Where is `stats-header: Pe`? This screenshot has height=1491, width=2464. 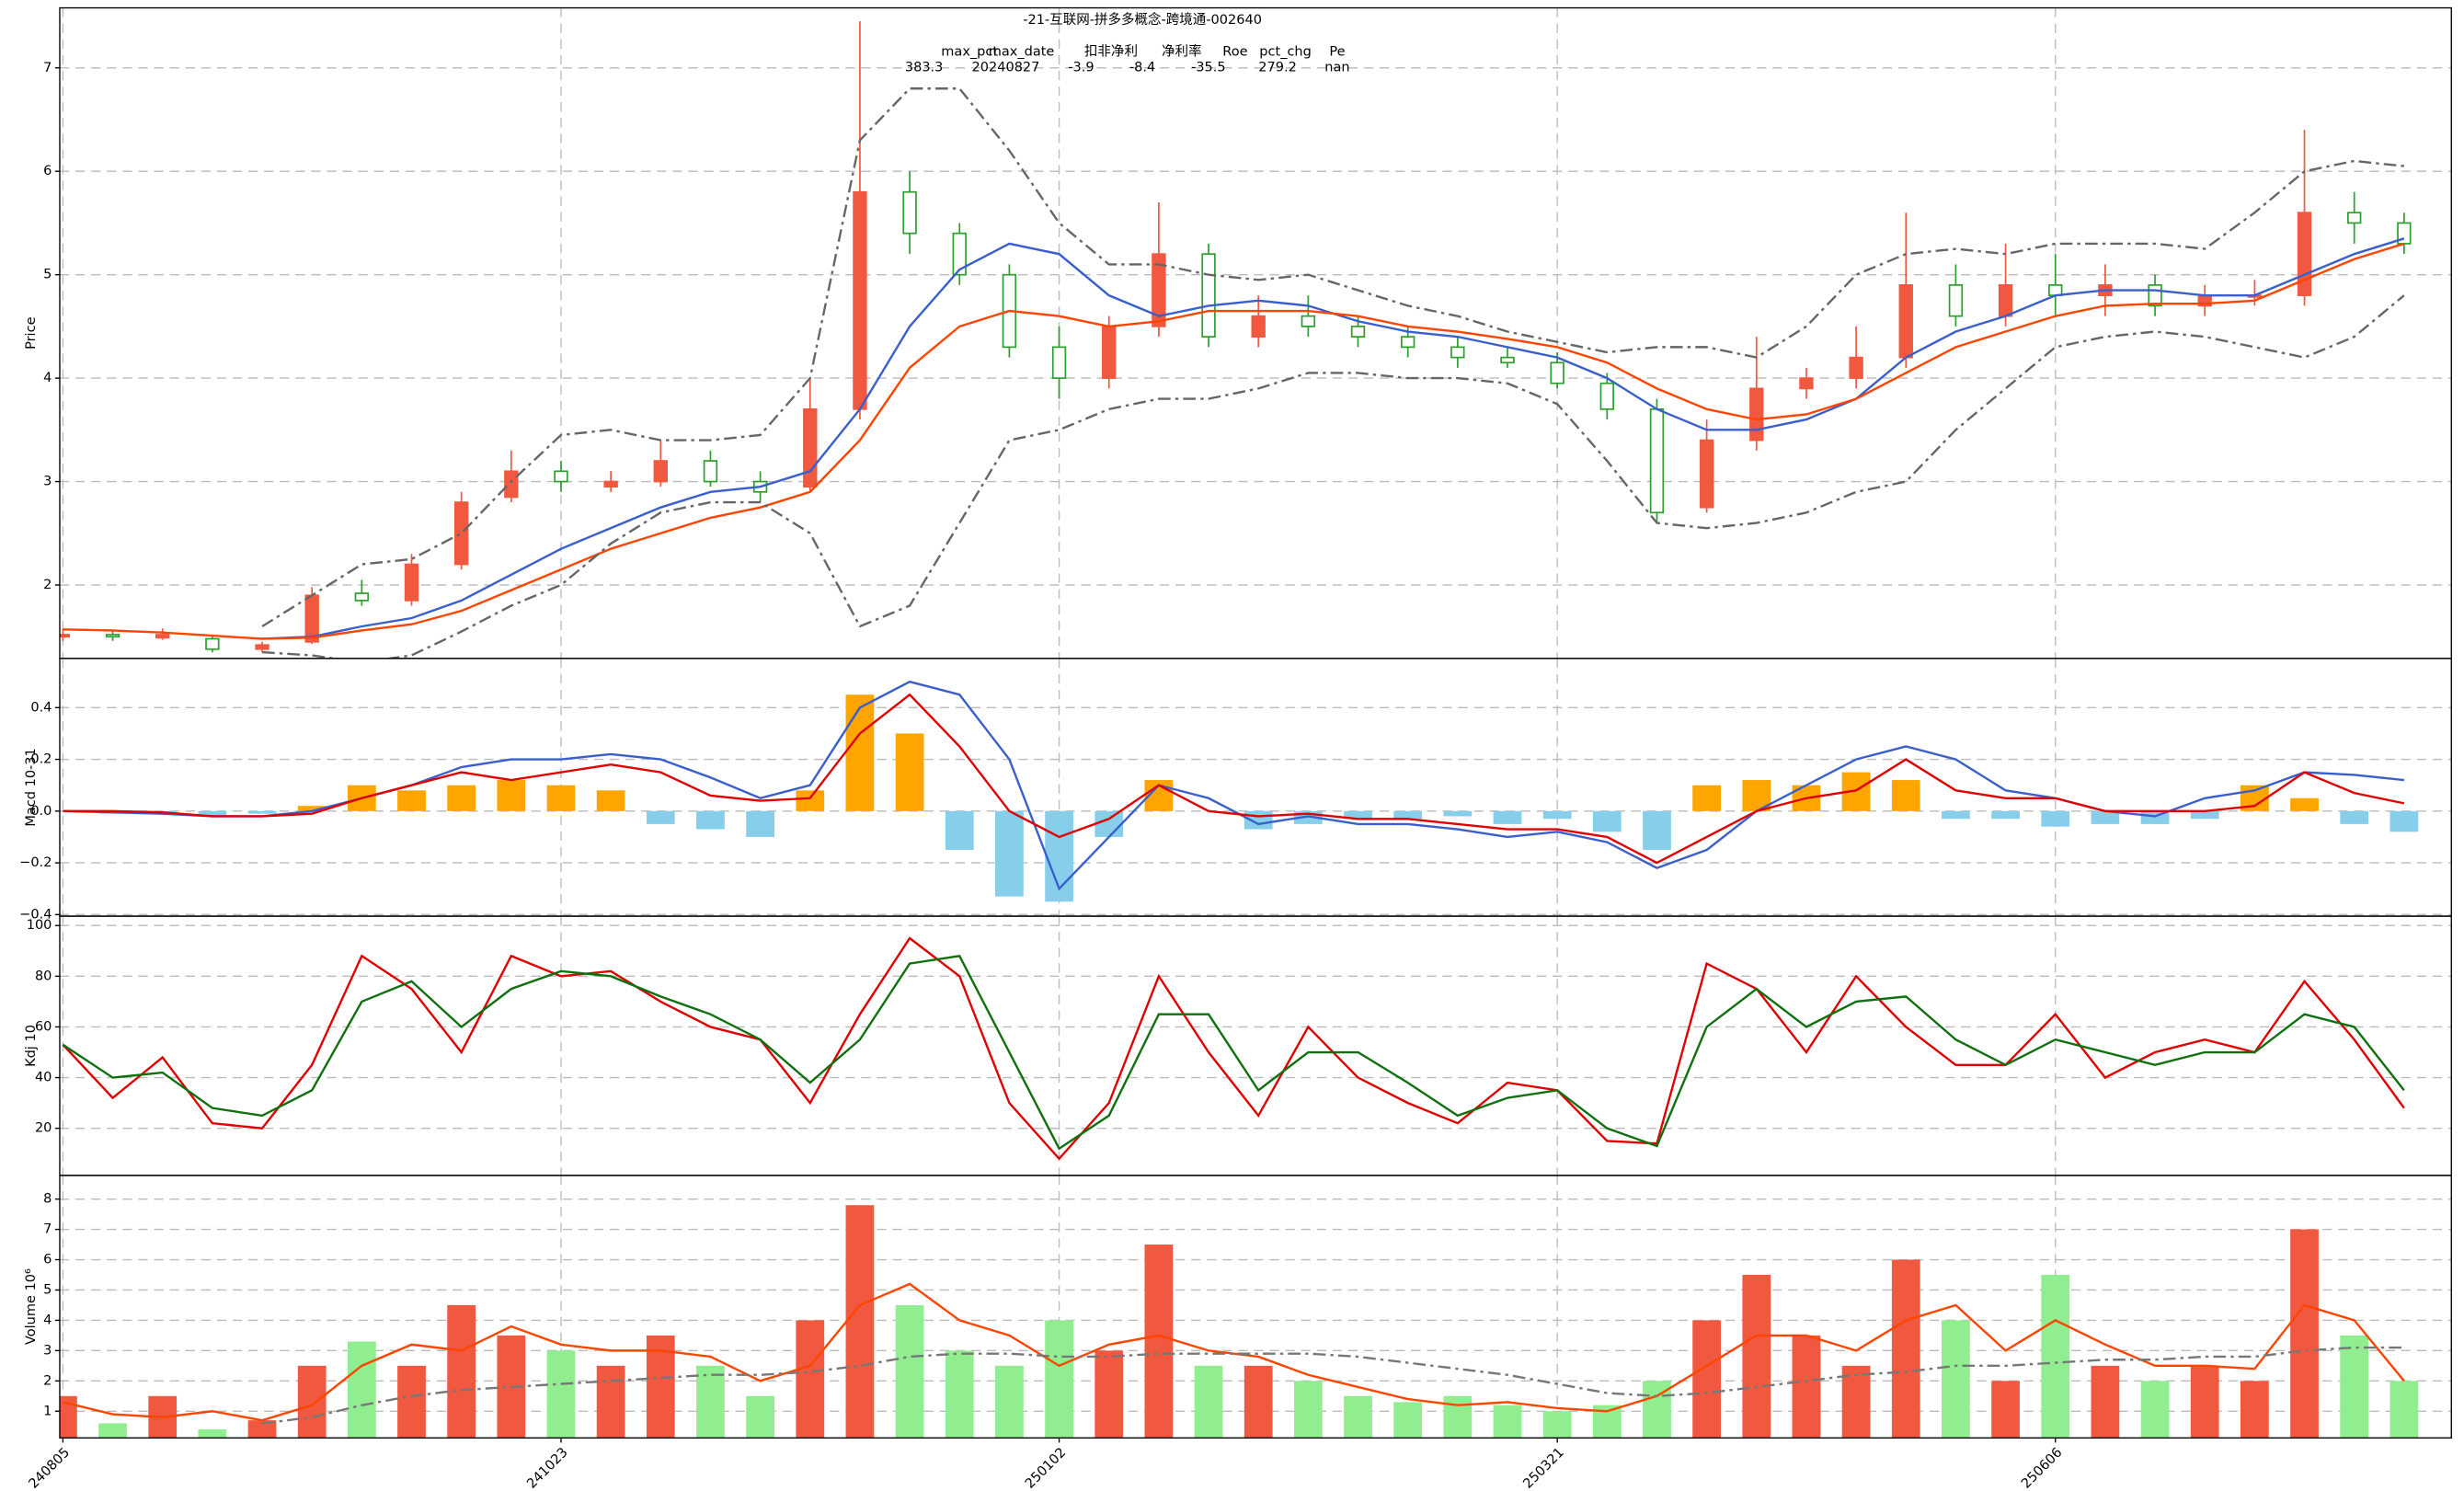 stats-header: Pe is located at coordinates (1337, 51).